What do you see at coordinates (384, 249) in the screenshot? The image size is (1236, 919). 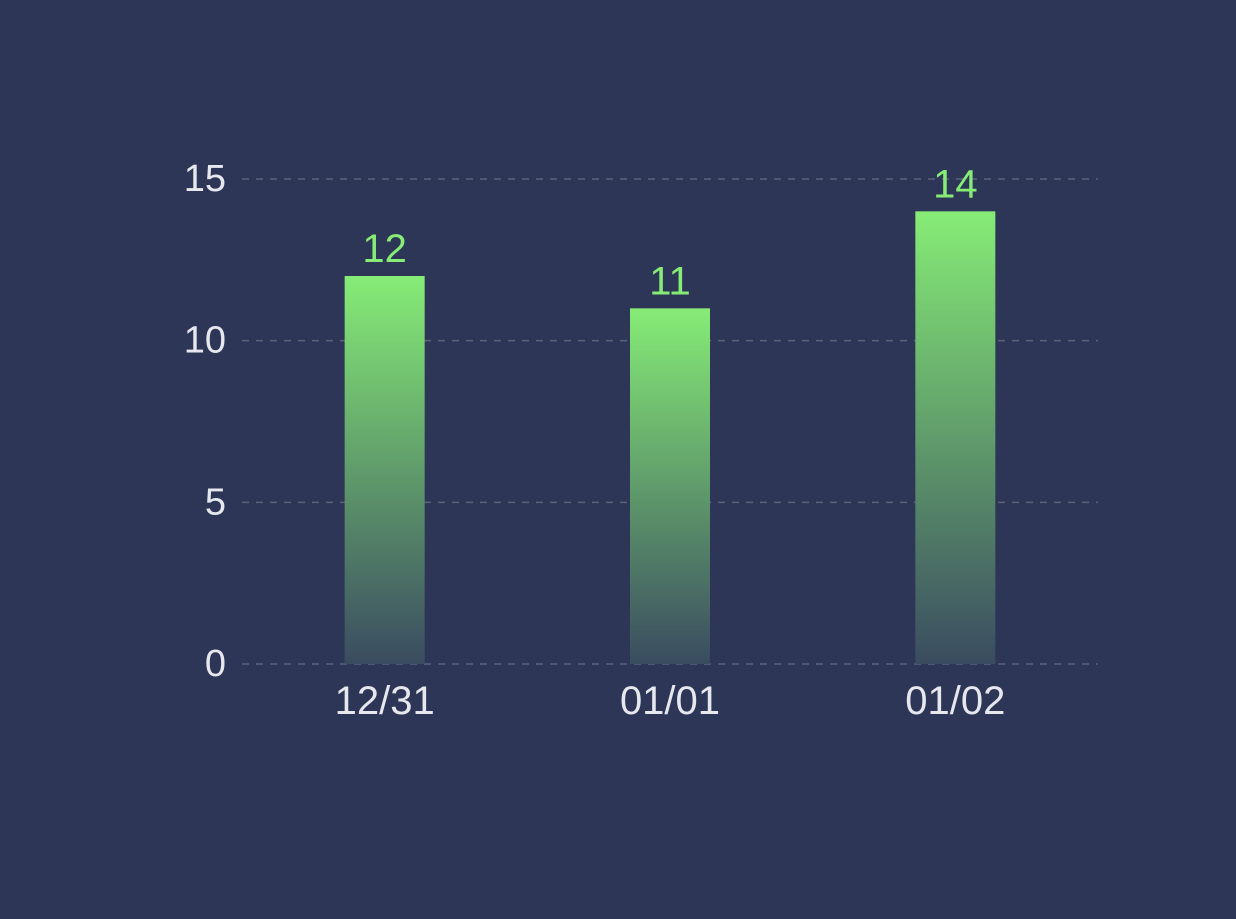 I see `bar-value-label: 12` at bounding box center [384, 249].